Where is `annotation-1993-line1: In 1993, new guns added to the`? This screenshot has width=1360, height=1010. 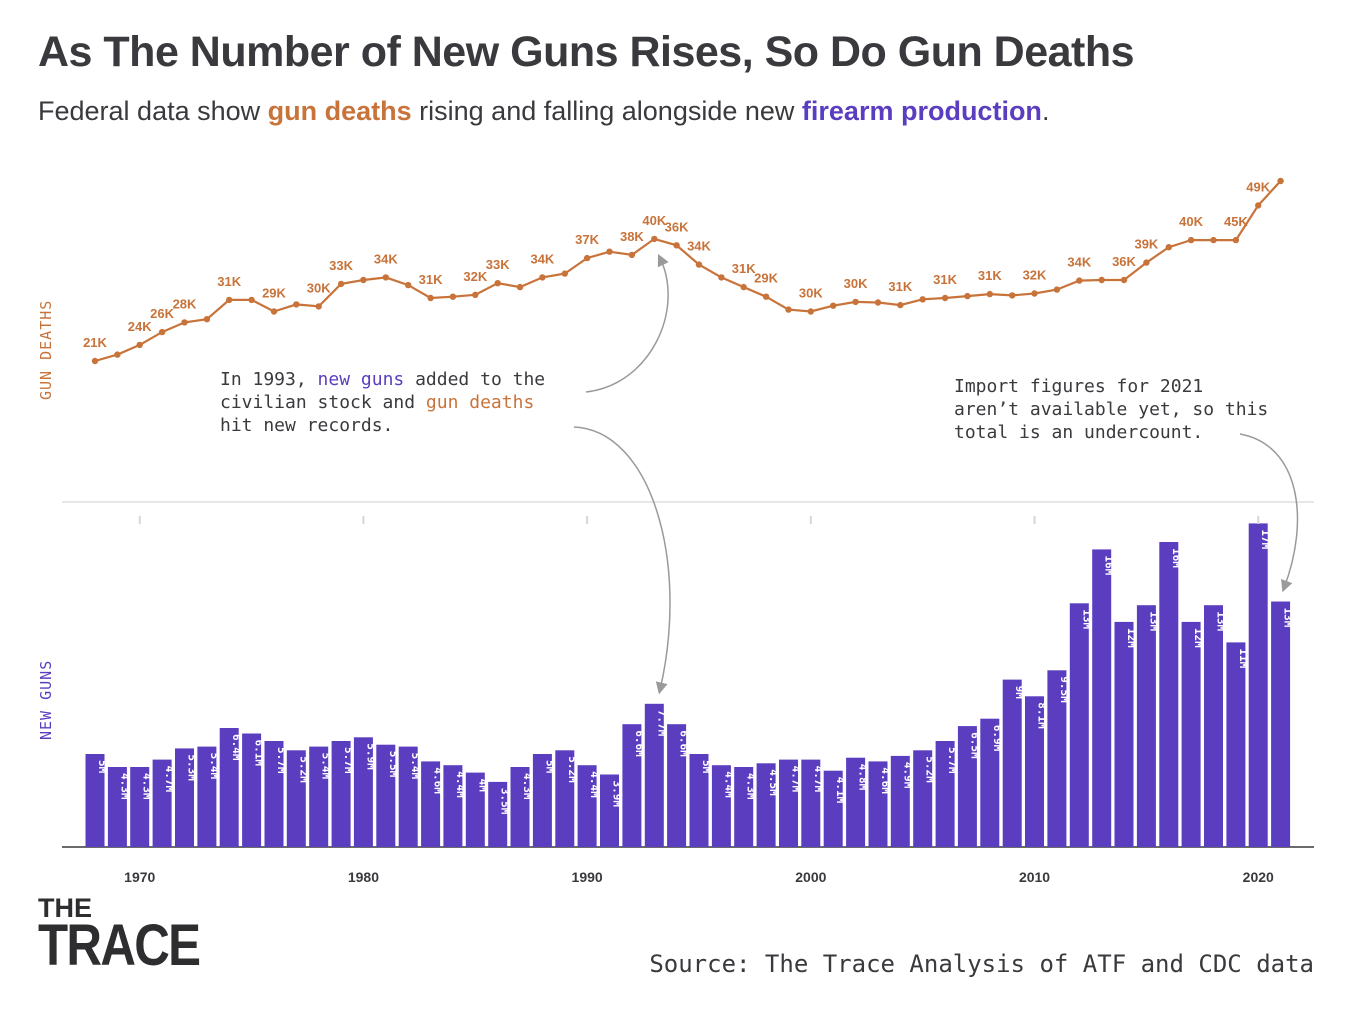 annotation-1993-line1: In 1993, new guns added to the is located at coordinates (382, 379).